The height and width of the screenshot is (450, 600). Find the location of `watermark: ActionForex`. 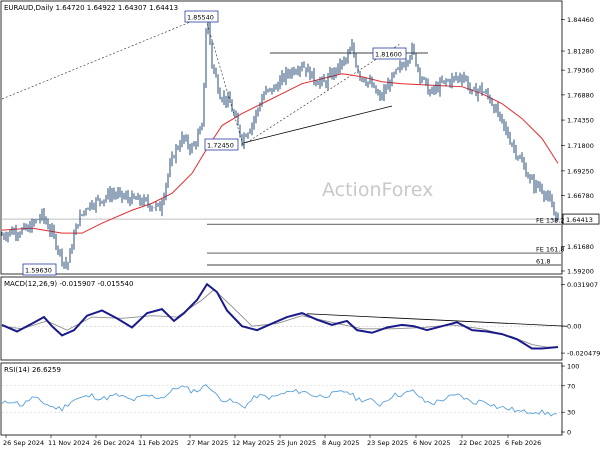

watermark: ActionForex is located at coordinates (377, 190).